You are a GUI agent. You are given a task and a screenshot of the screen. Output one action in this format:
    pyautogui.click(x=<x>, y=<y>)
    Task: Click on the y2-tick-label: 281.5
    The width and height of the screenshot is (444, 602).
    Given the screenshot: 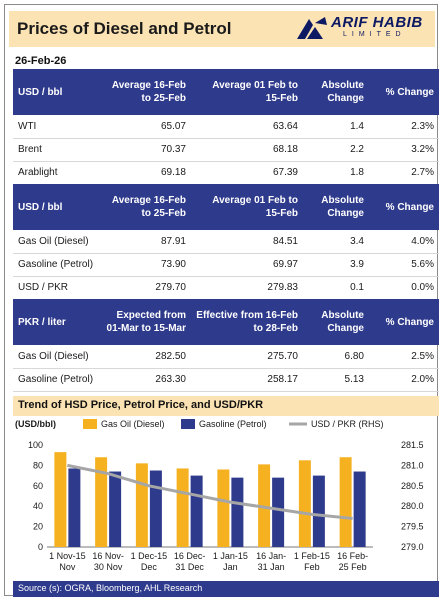 What is the action you would take?
    pyautogui.click(x=412, y=445)
    